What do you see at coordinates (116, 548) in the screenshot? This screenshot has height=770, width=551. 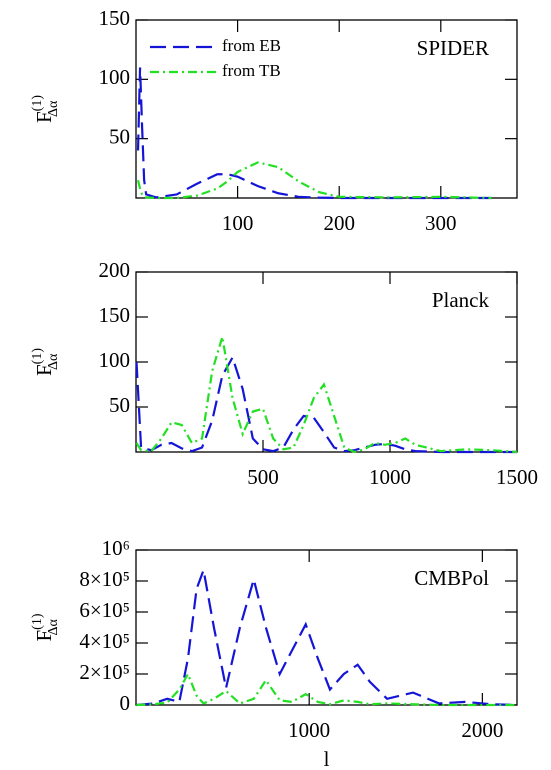 I see `y-tick-label: 10⁶` at bounding box center [116, 548].